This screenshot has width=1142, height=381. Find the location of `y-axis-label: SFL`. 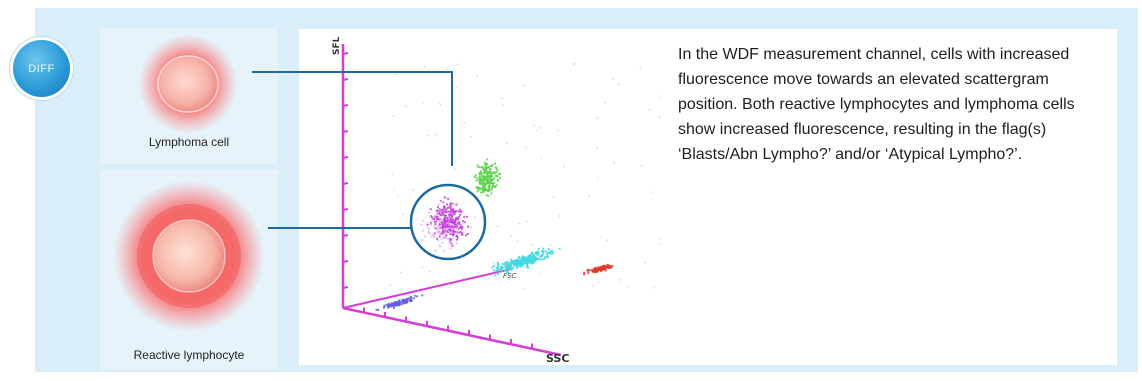

y-axis-label: SFL is located at coordinates (337, 45).